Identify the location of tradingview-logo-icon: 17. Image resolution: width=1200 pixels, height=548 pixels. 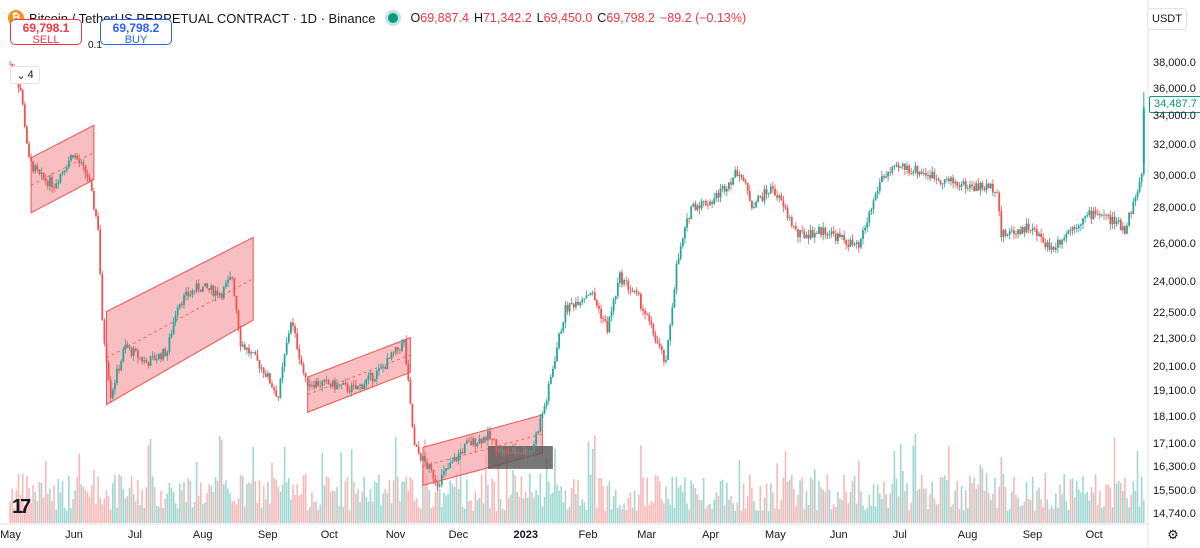
(21, 507).